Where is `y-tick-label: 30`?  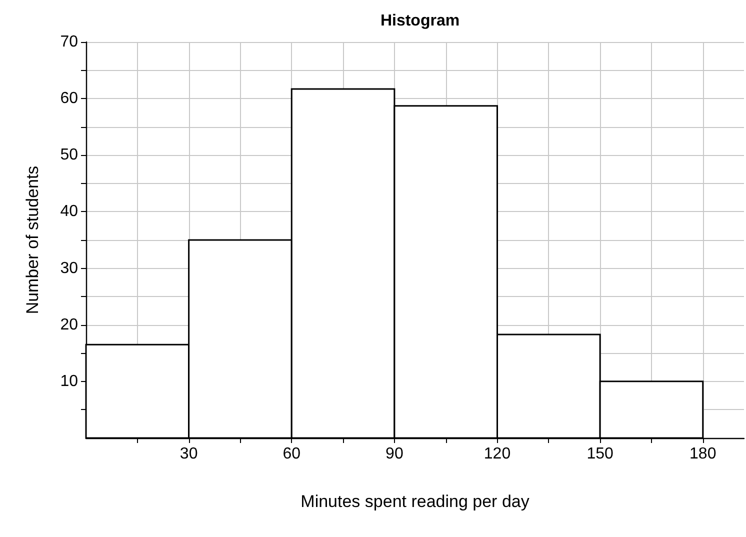 y-tick-label: 30 is located at coordinates (69, 268).